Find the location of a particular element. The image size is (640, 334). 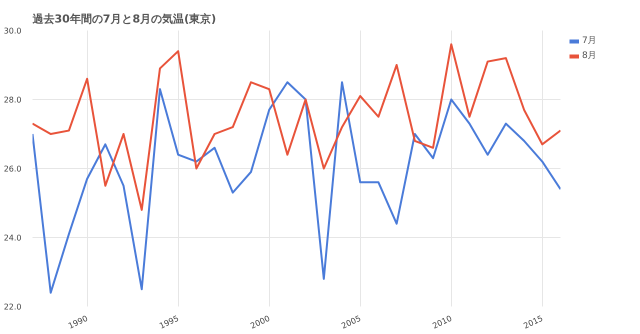

legend-label: 8月 is located at coordinates (590, 56).